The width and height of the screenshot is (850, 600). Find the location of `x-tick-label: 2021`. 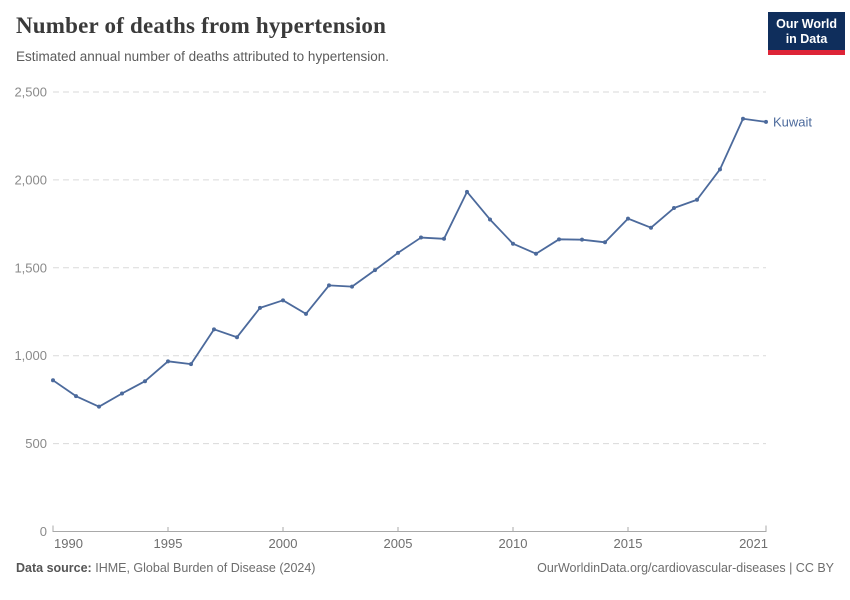

x-tick-label: 2021 is located at coordinates (753, 543).